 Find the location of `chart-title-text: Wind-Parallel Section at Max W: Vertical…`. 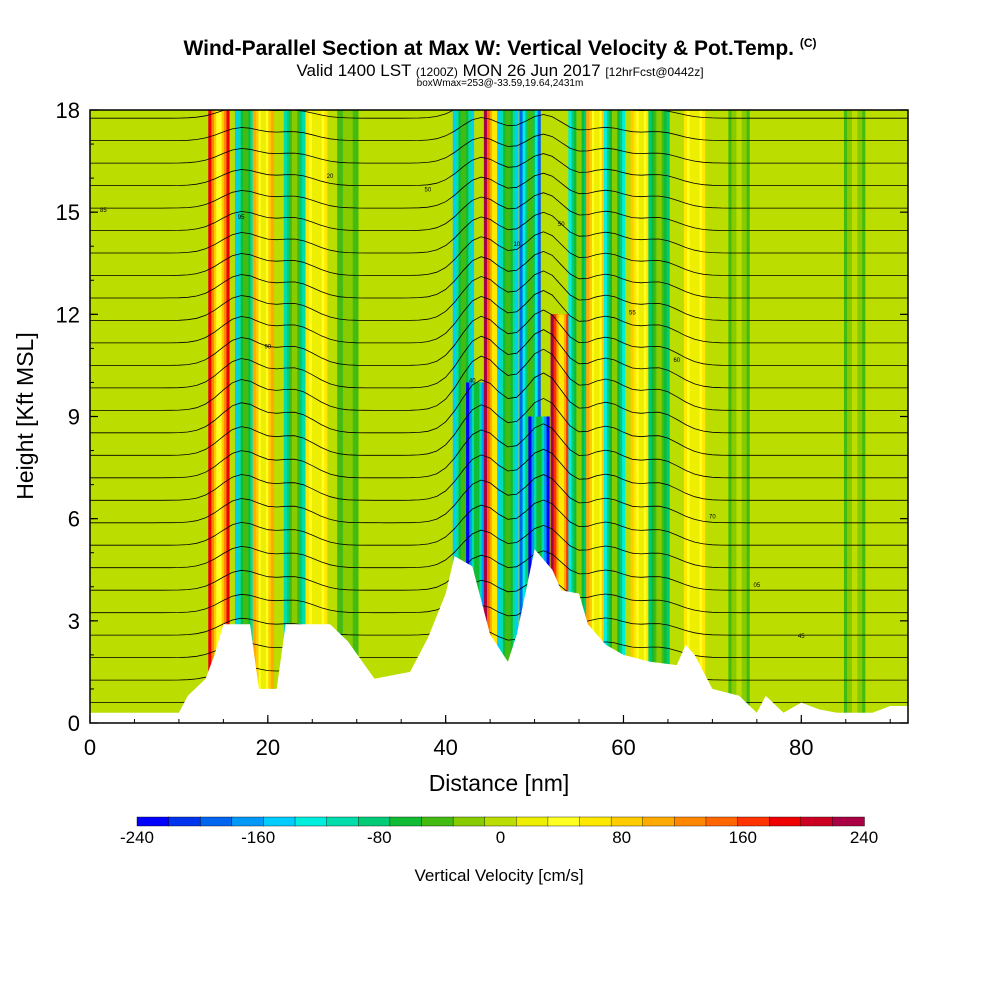

chart-title-text: Wind-Parallel Section at Max W: Vertical… is located at coordinates (488, 48).